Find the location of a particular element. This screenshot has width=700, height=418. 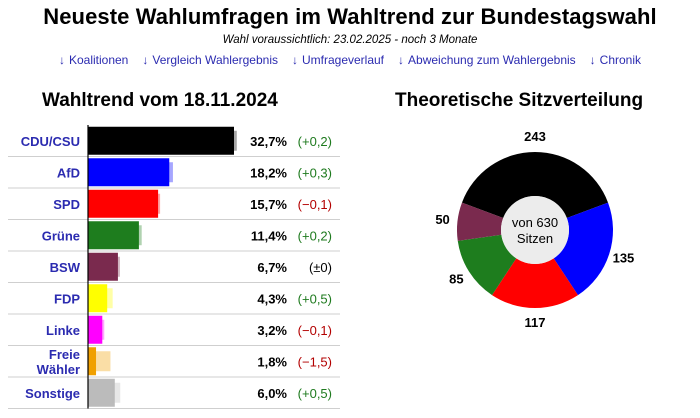

change-highlight-linke is located at coordinates (102, 329).